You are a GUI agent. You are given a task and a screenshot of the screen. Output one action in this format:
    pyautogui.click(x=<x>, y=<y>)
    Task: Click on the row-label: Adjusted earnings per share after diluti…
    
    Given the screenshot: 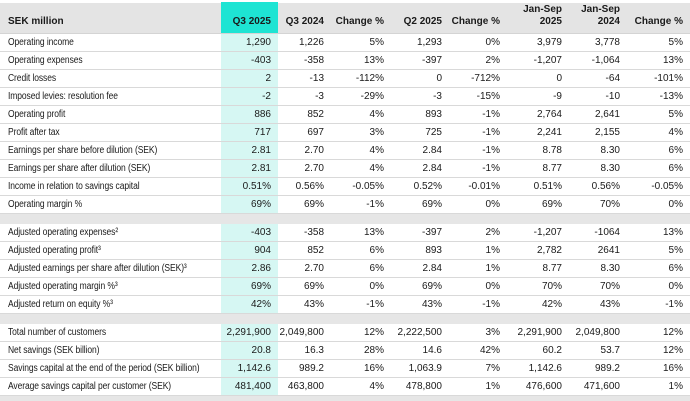 What is the action you would take?
    pyautogui.click(x=110, y=268)
    